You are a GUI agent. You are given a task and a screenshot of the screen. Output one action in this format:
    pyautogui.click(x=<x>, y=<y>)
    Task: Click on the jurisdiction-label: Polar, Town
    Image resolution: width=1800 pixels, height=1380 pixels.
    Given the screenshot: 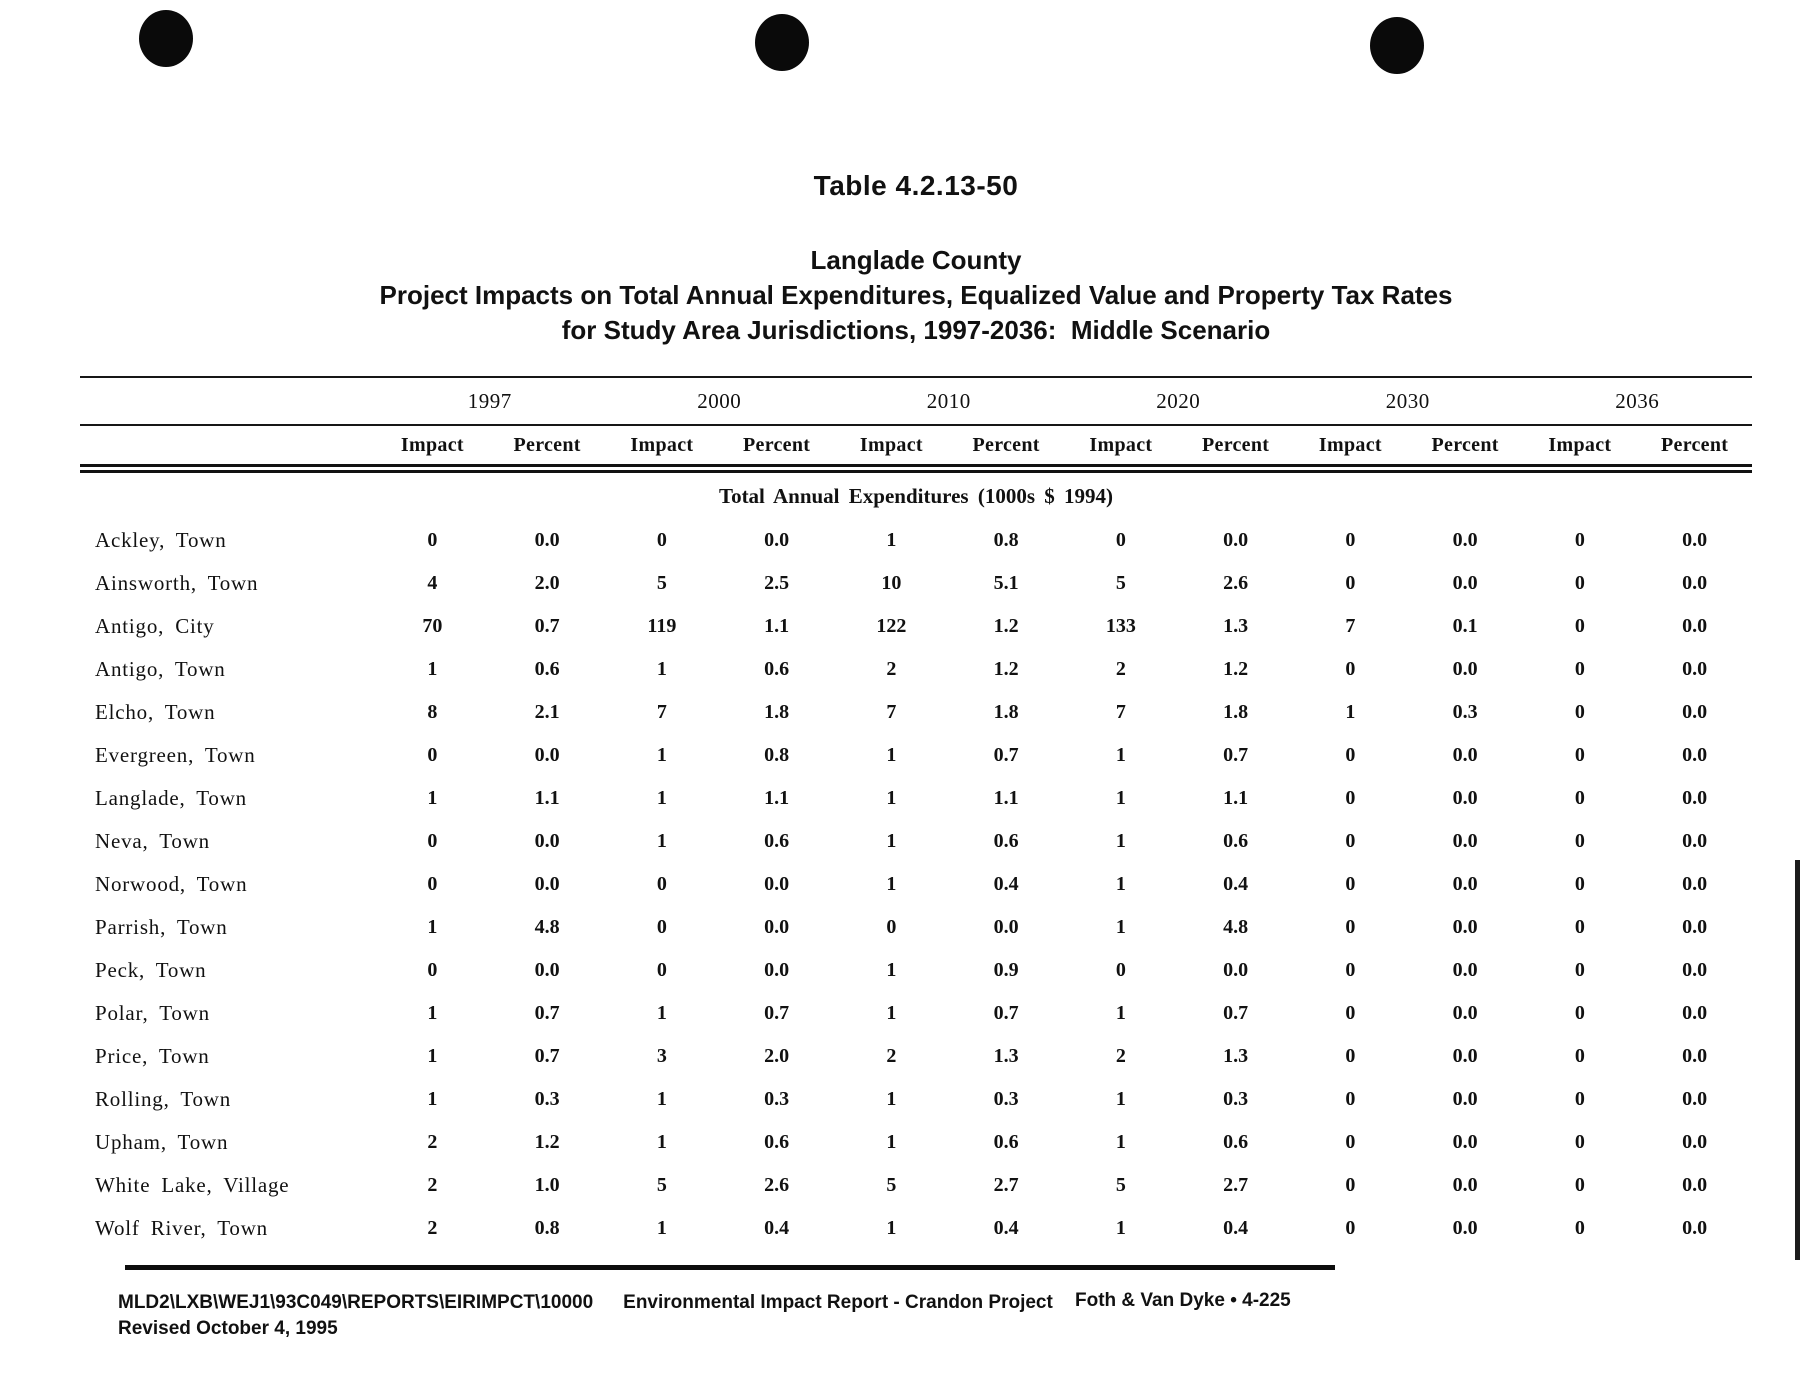 What is the action you would take?
    pyautogui.click(x=152, y=1013)
    